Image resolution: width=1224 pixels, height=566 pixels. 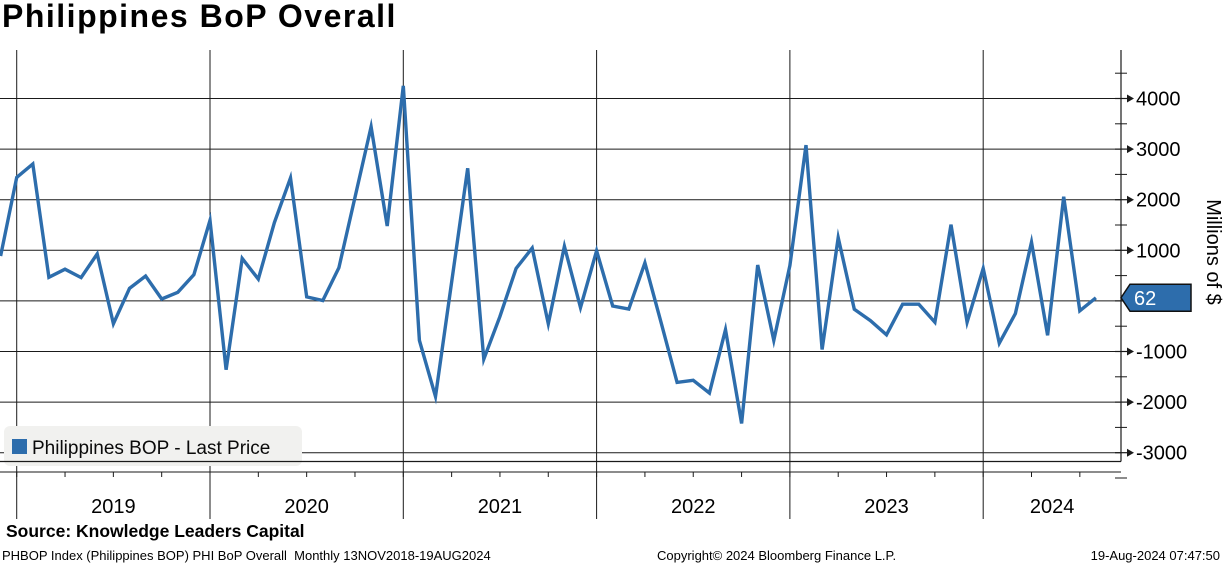 I want to click on footer-copyright: Copyright© 2024 Bloomberg Finance L.P., so click(x=777, y=555).